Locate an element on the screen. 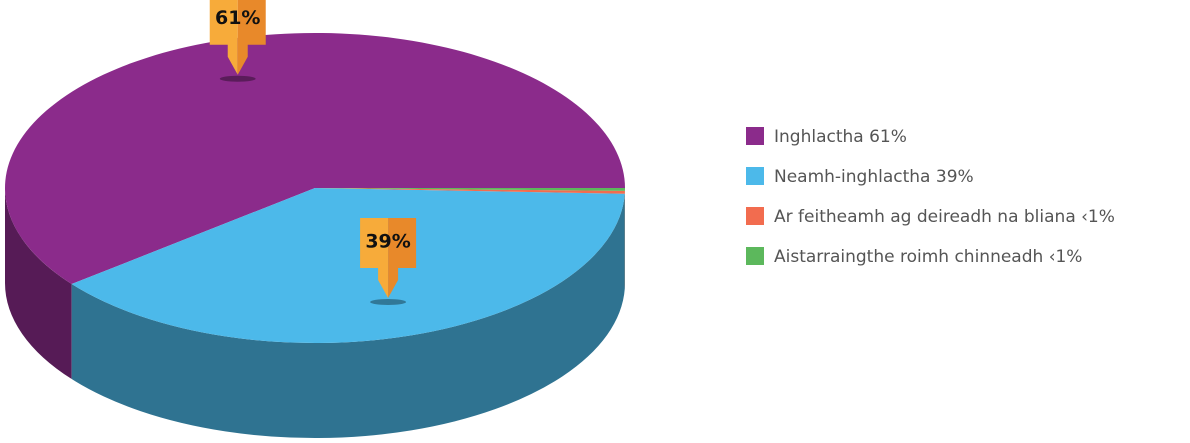 The width and height of the screenshot is (1190, 443). callout-label: 39% is located at coordinates (387, 241).